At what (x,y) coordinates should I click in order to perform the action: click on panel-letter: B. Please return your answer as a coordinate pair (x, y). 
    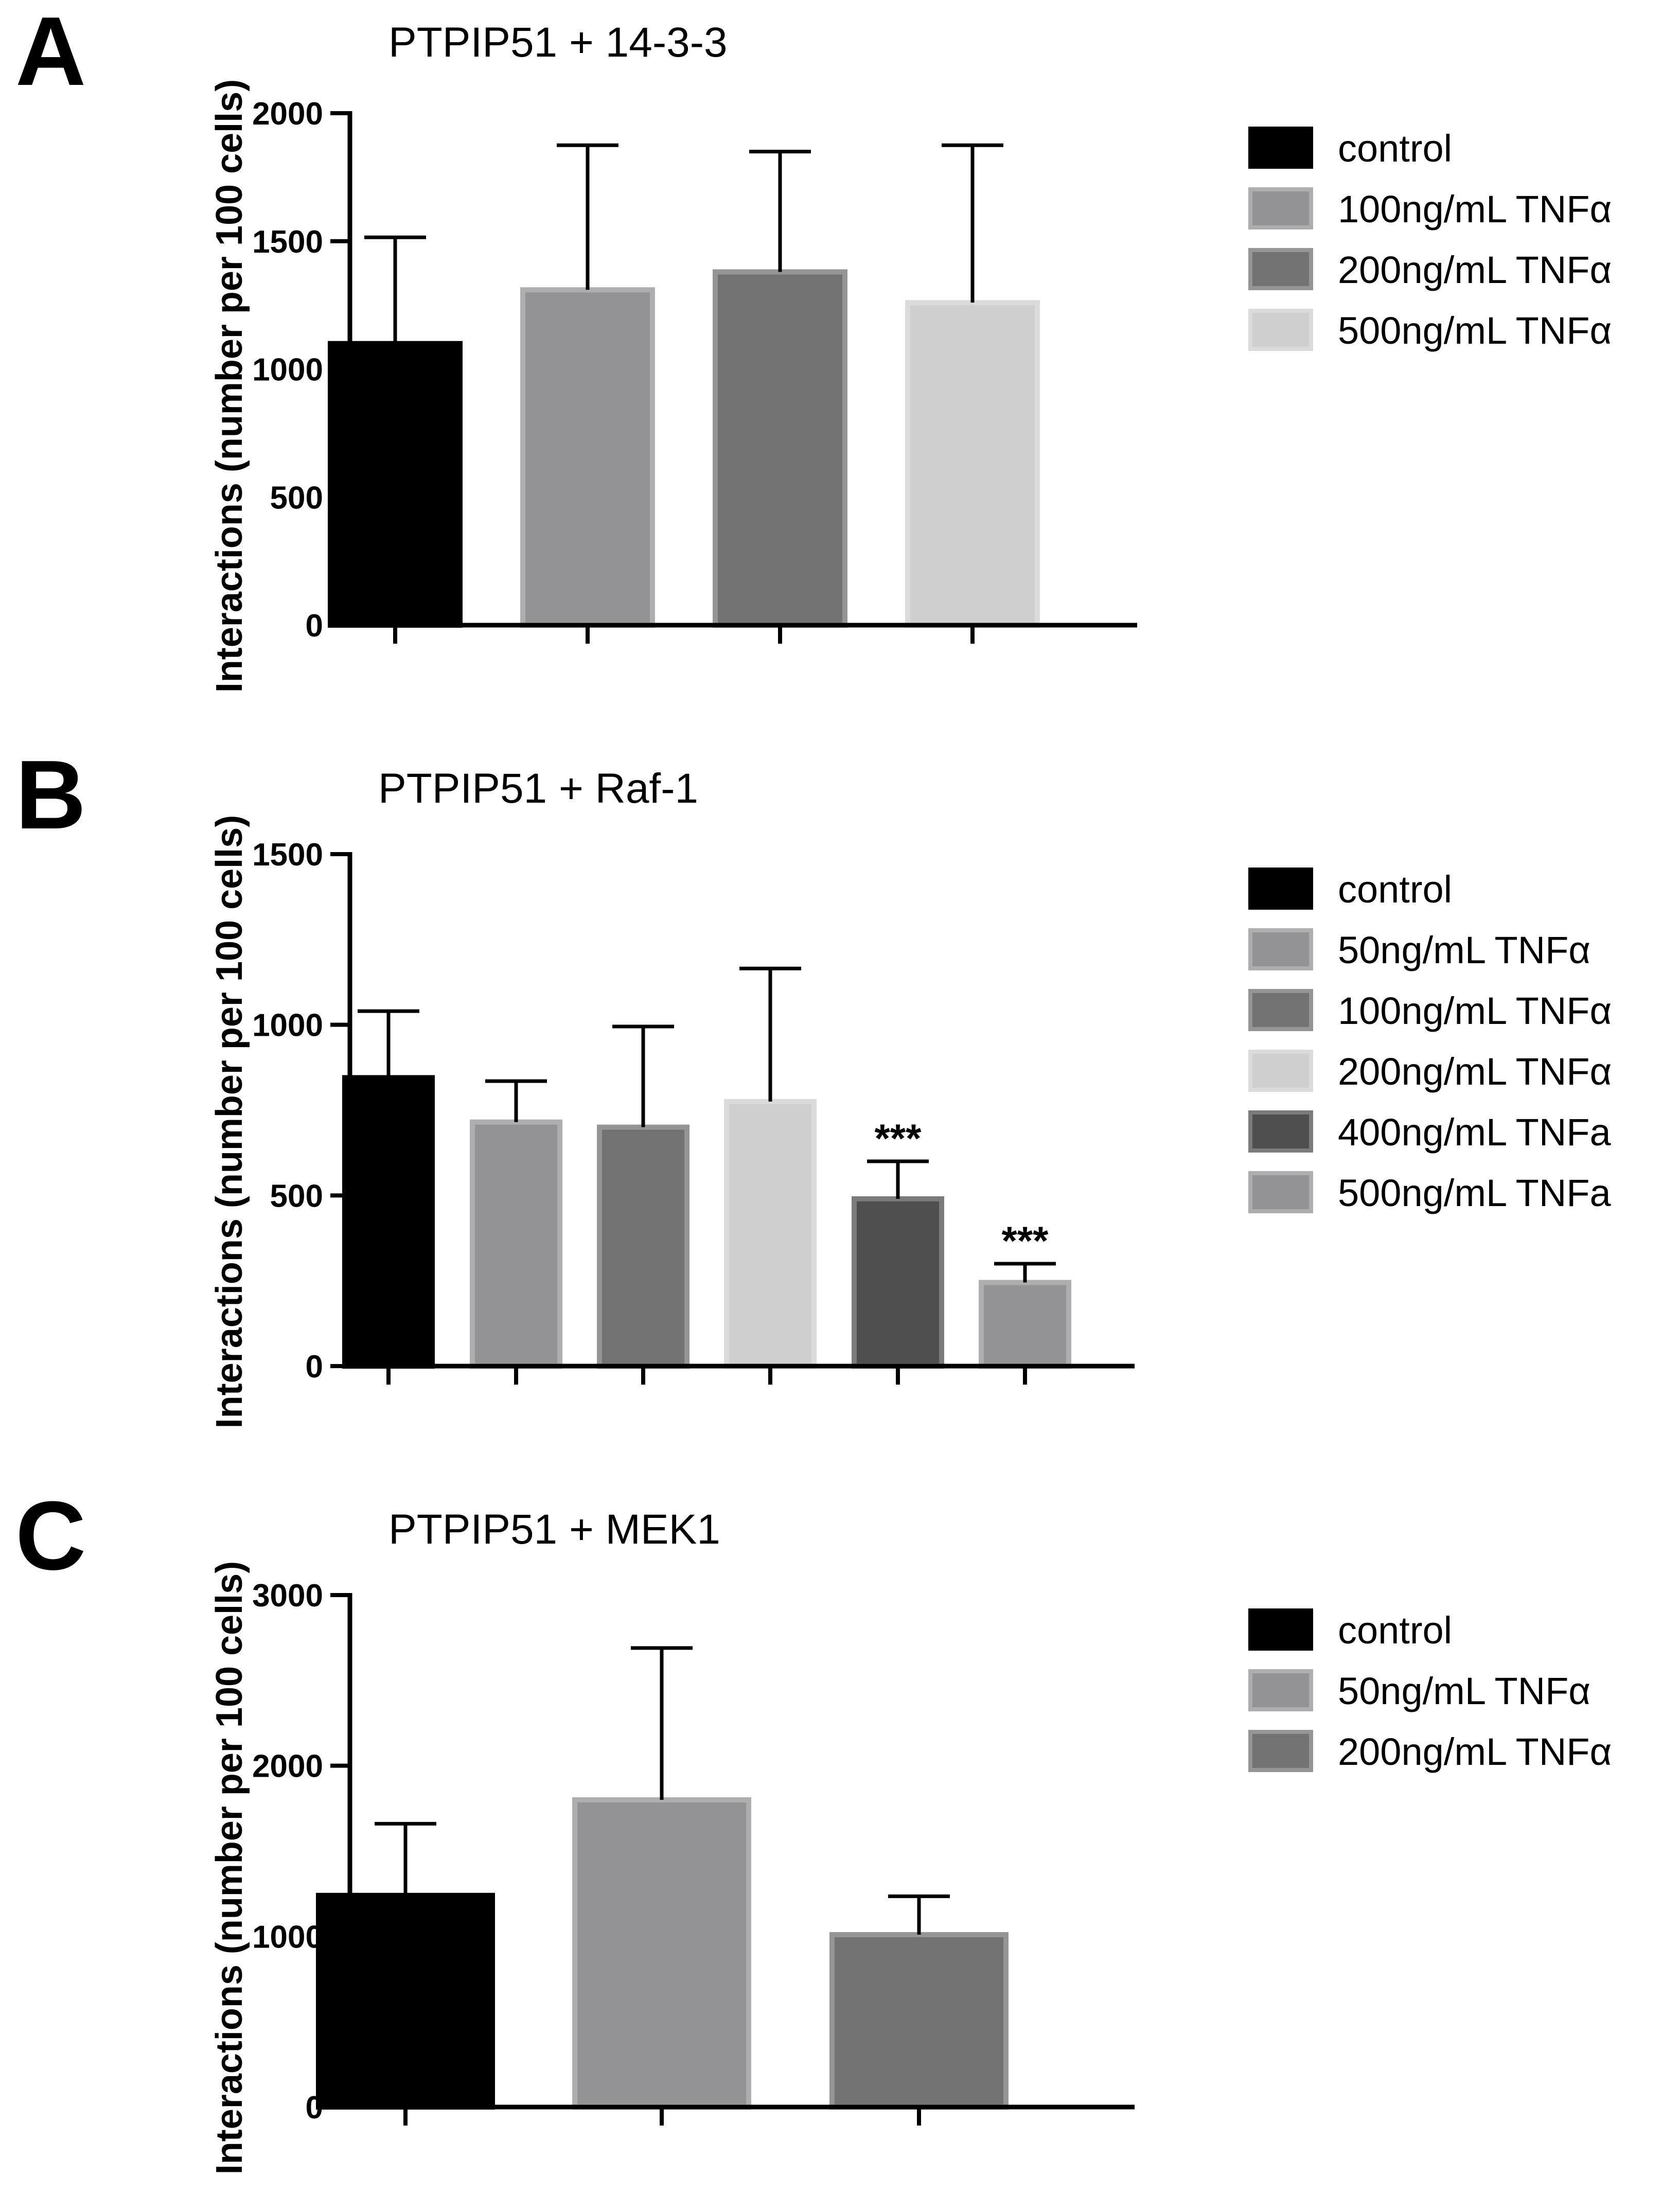
    Looking at the image, I should click on (50, 795).